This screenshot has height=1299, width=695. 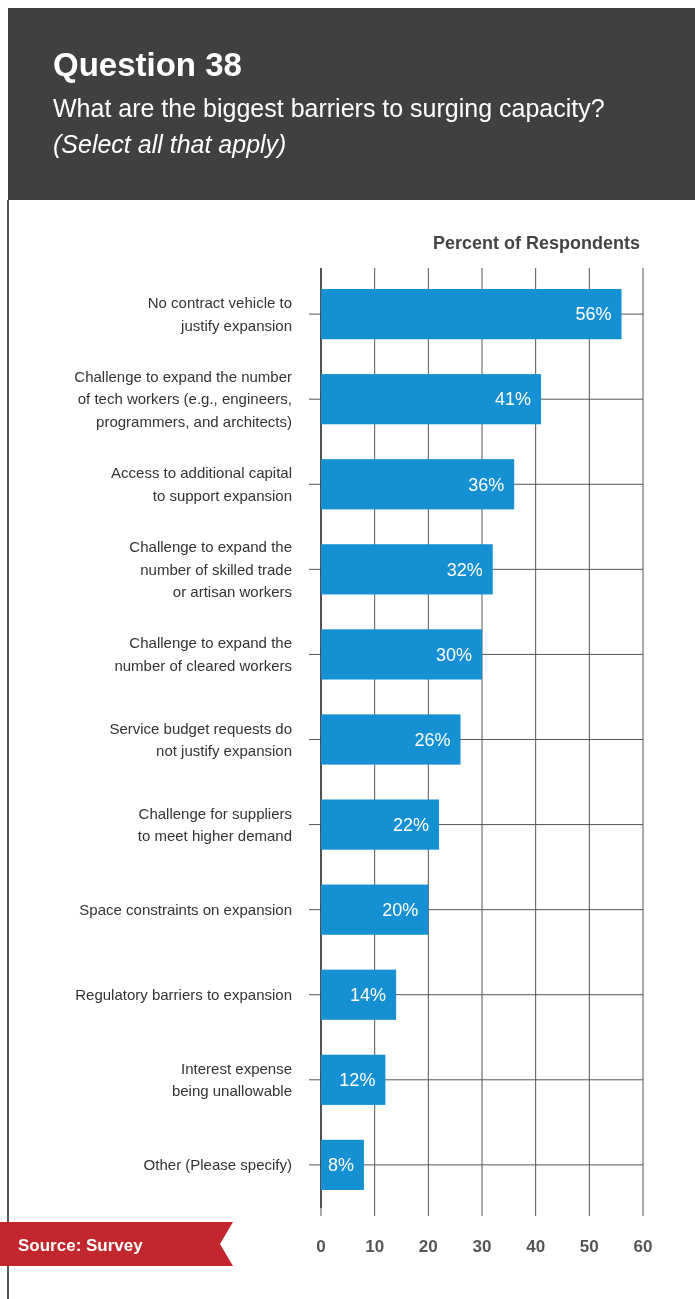 I want to click on y-tick-label: Other (Please specify), so click(x=217, y=1165).